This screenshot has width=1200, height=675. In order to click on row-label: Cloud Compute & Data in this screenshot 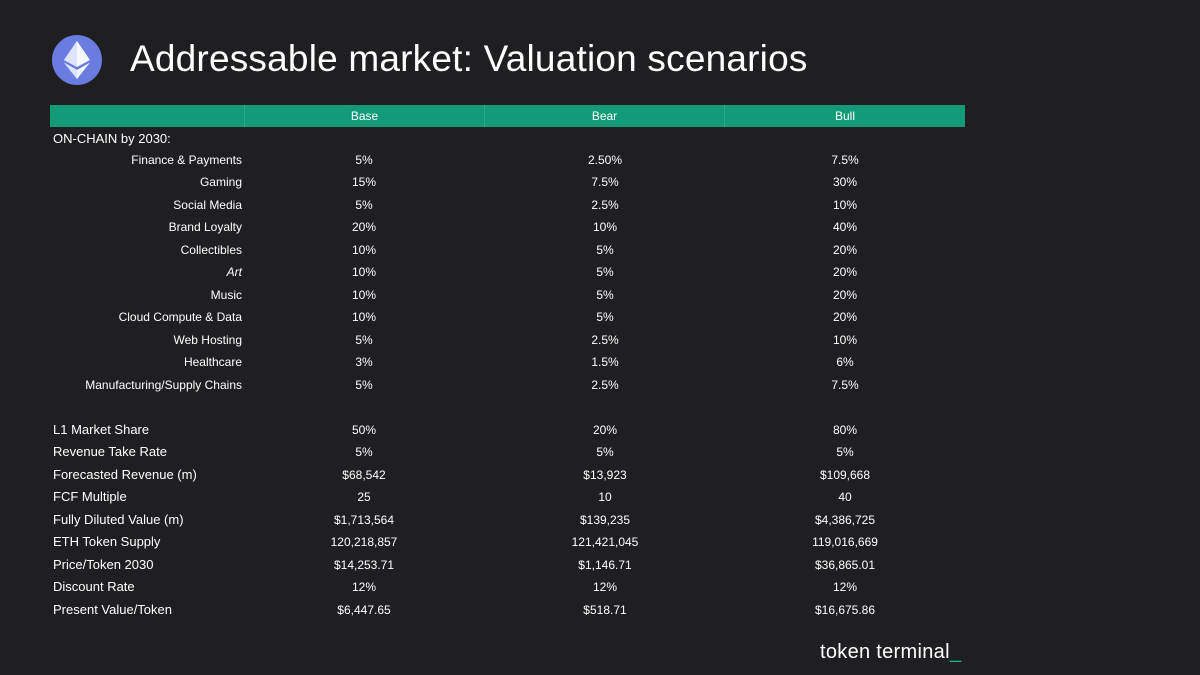, I will do `click(180, 317)`.